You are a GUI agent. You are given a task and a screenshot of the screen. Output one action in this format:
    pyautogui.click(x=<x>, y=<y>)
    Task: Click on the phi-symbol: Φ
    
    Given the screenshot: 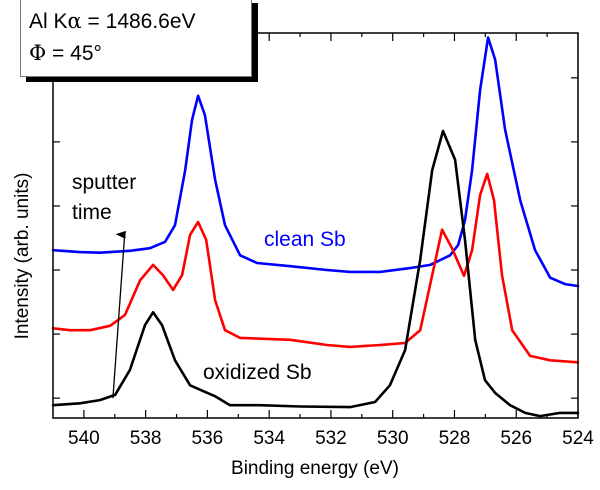 What is the action you would take?
    pyautogui.click(x=38, y=53)
    